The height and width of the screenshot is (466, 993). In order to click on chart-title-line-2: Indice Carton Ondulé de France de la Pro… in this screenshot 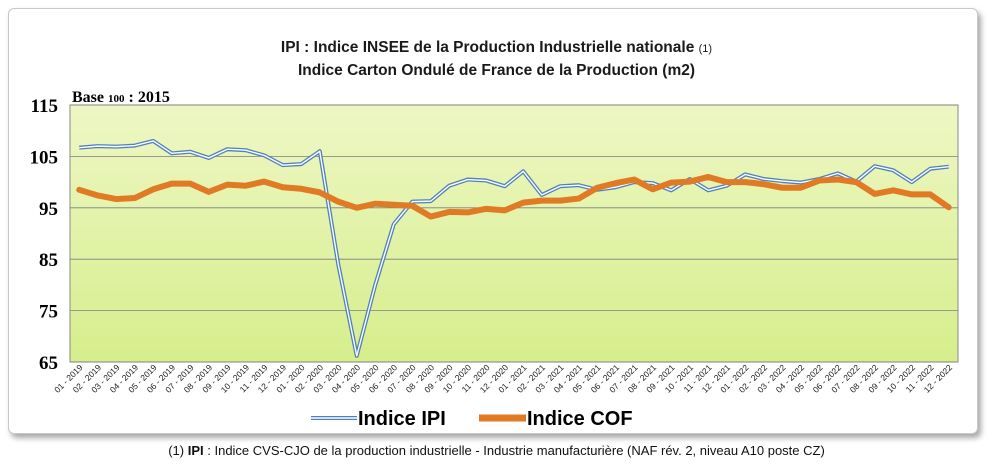, I will do `click(496, 71)`.